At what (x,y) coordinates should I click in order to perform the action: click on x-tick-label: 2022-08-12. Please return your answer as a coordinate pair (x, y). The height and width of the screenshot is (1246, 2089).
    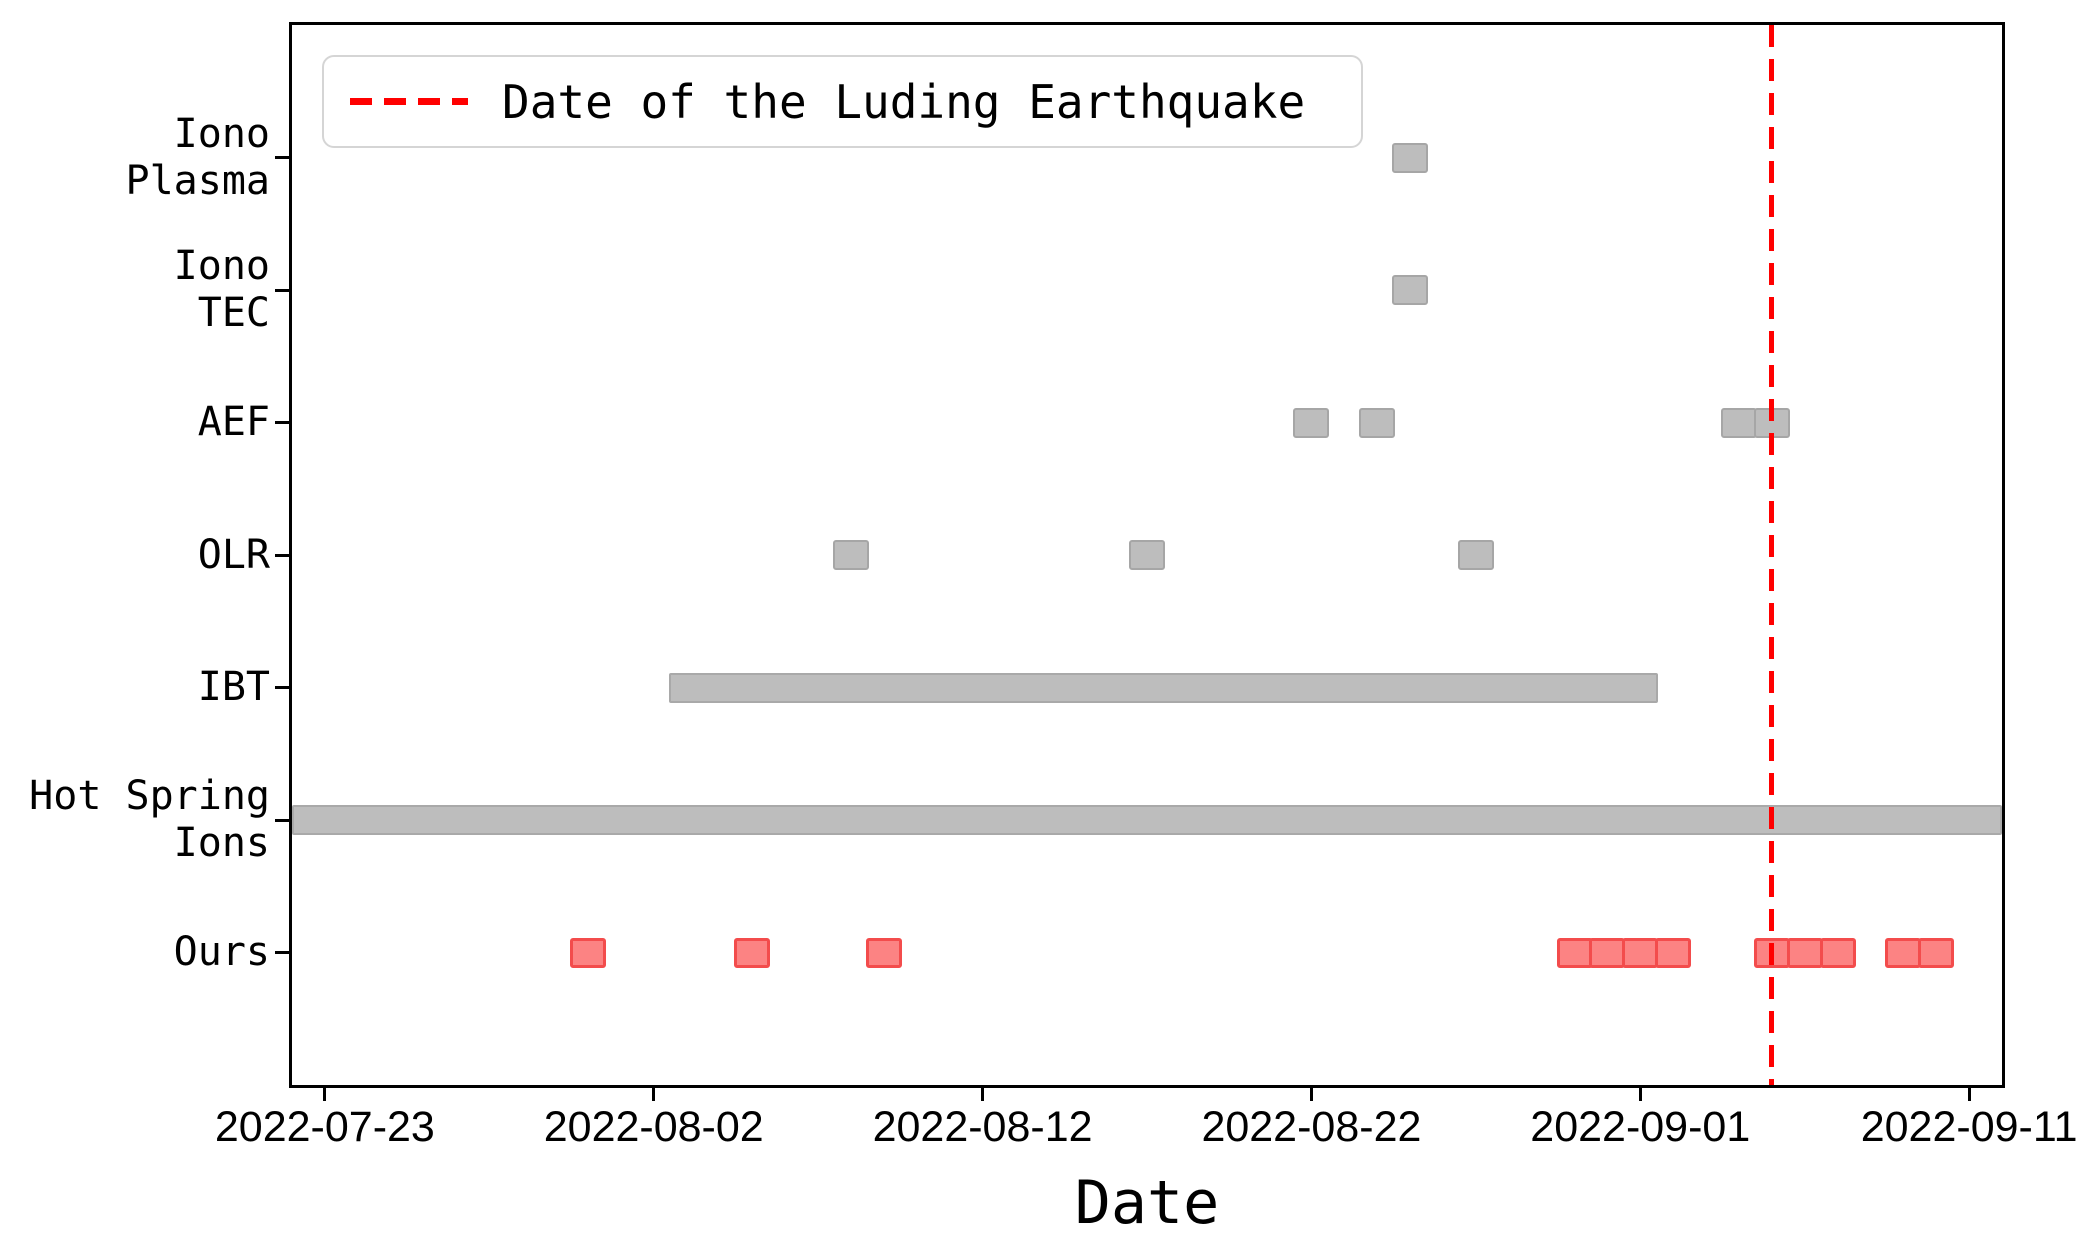
    Looking at the image, I should click on (982, 1127).